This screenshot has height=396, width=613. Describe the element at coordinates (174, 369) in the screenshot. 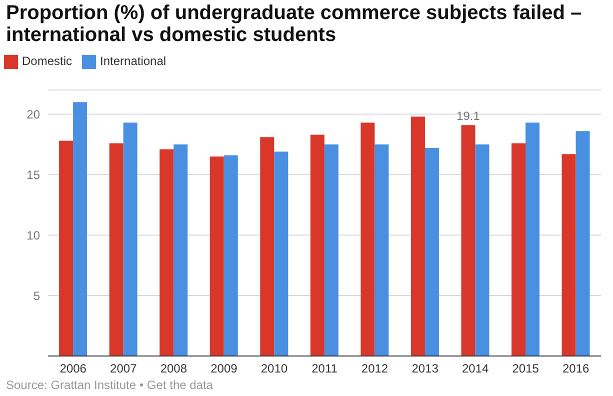

I see `x-tick-label: 2008` at that location.